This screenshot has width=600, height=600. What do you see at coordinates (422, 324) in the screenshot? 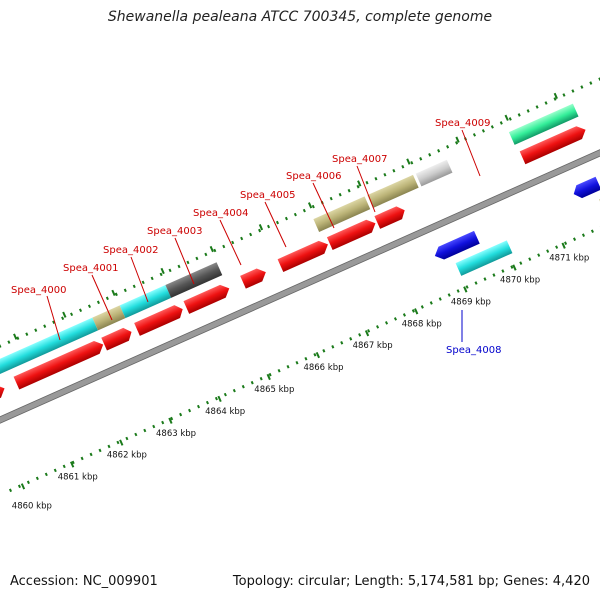
I see `kbp-tick-label: 4868 kbp` at bounding box center [422, 324].